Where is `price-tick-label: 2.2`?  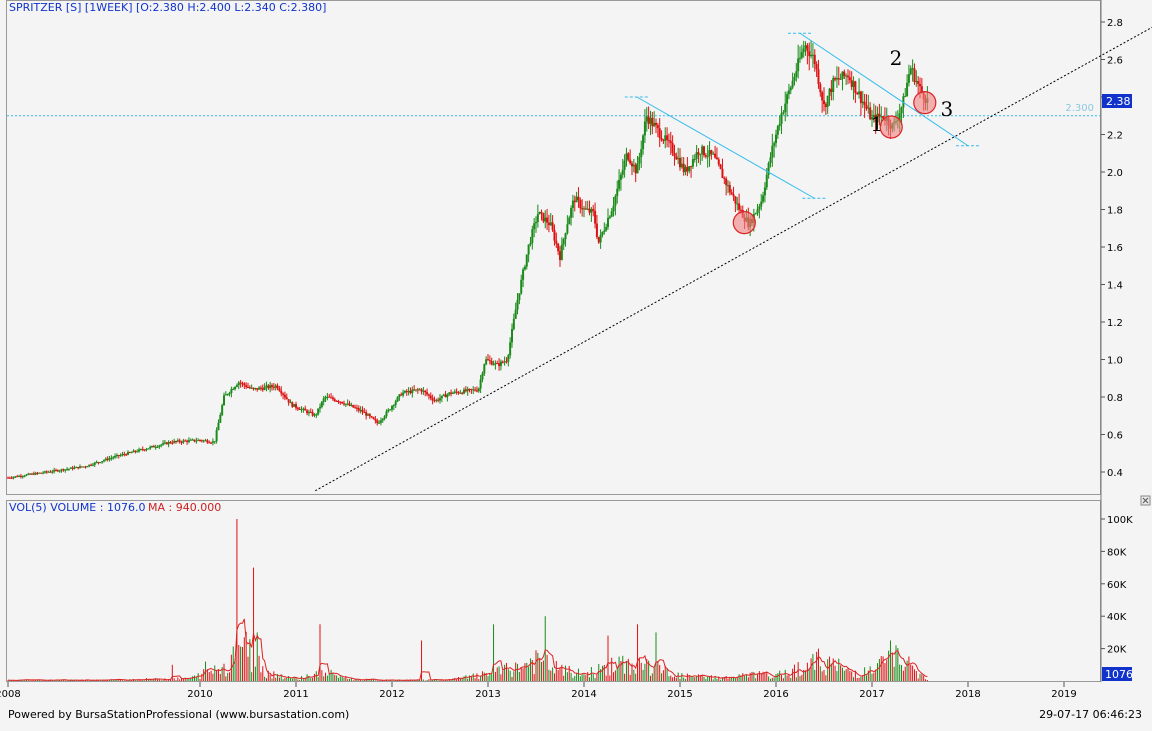
price-tick-label: 2.2 is located at coordinates (1115, 136).